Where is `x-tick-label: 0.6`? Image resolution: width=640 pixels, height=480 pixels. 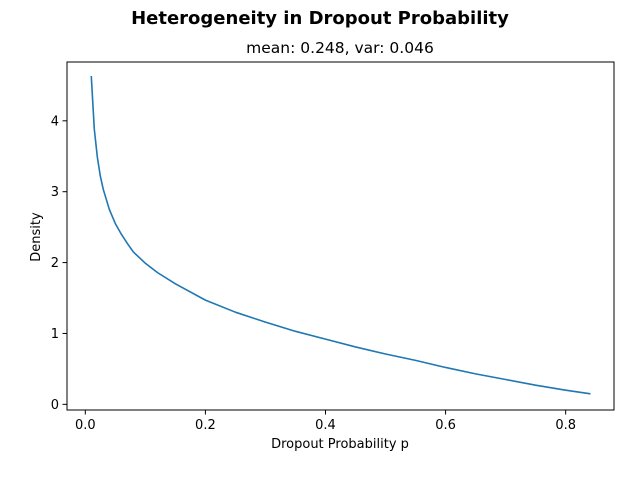 x-tick-label: 0.6 is located at coordinates (445, 425).